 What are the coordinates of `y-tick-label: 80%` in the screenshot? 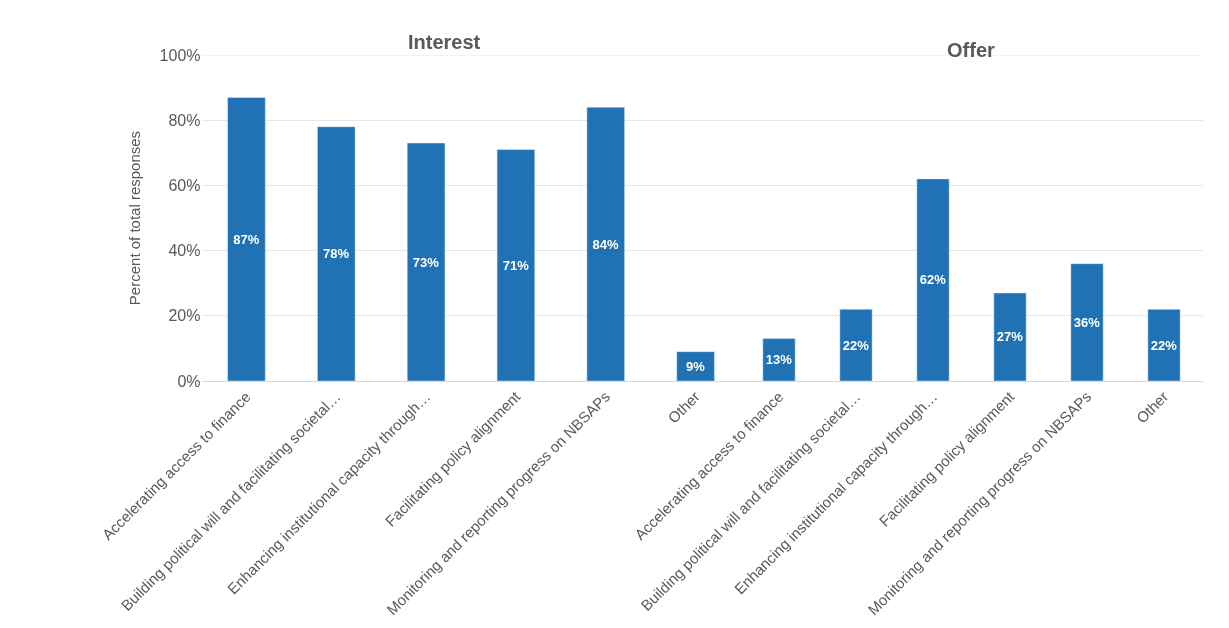 It's located at (184, 120).